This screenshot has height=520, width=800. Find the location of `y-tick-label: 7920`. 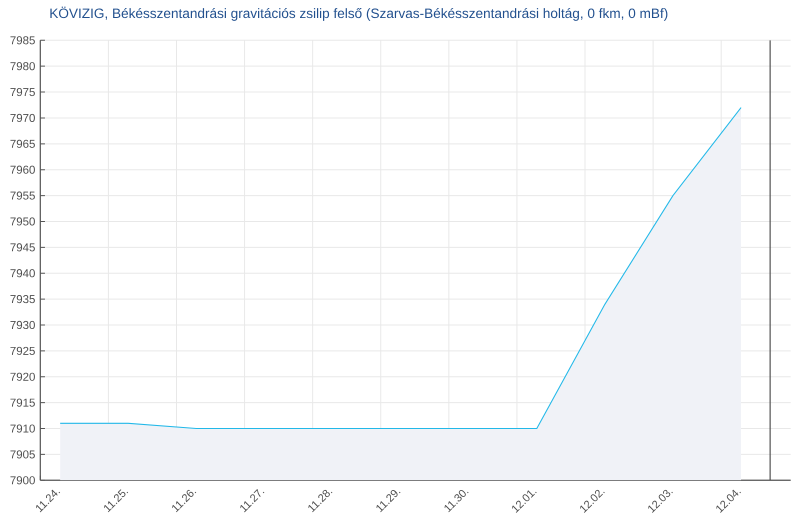

y-tick-label: 7920 is located at coordinates (22, 376).